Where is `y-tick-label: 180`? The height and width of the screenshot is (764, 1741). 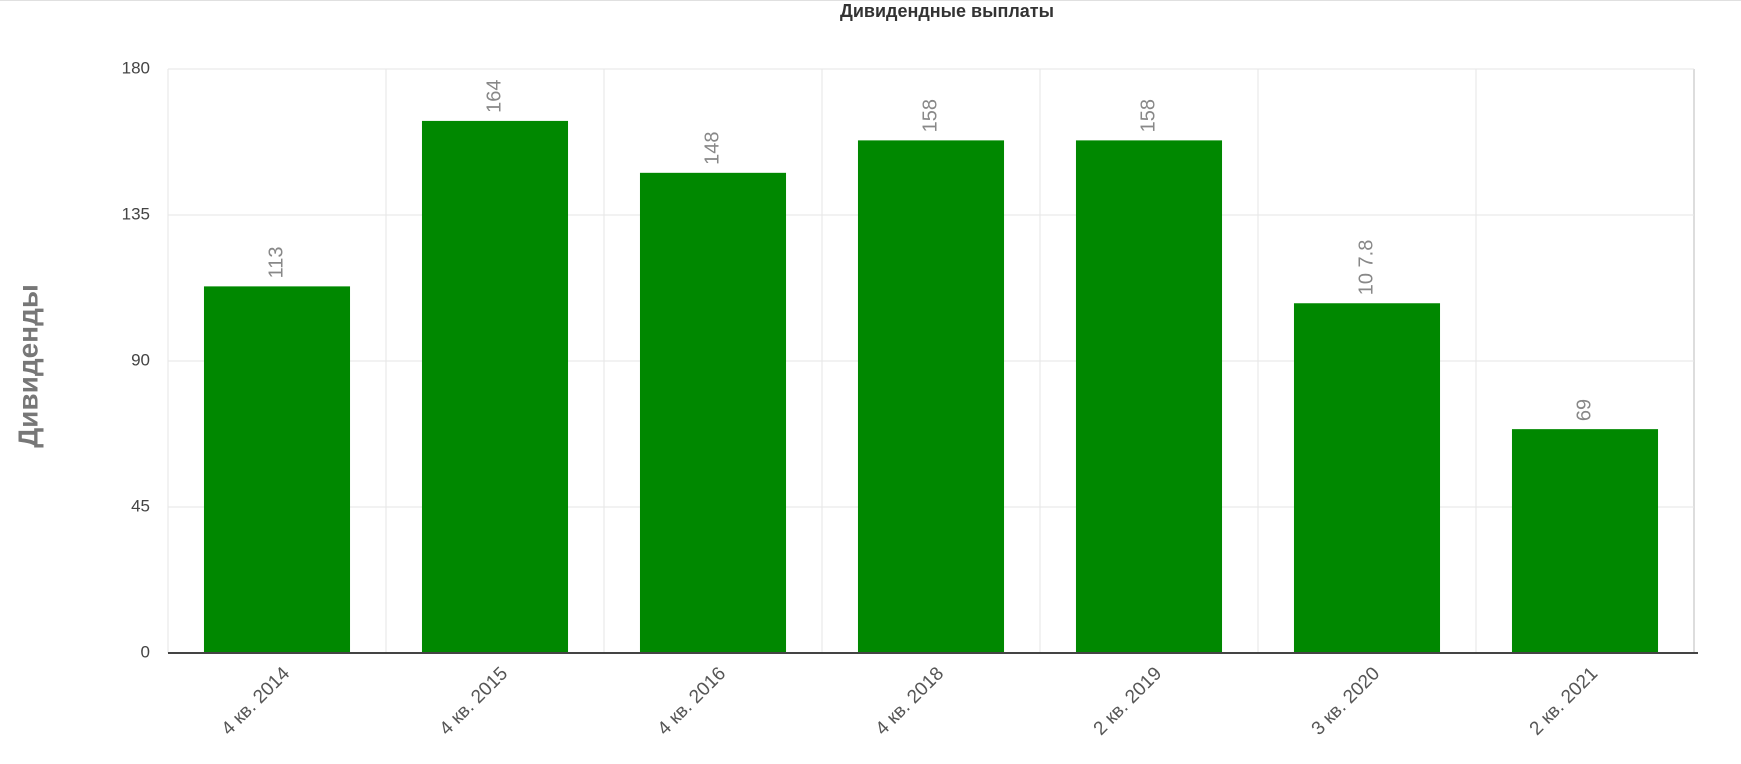
y-tick-label: 180 is located at coordinates (136, 67).